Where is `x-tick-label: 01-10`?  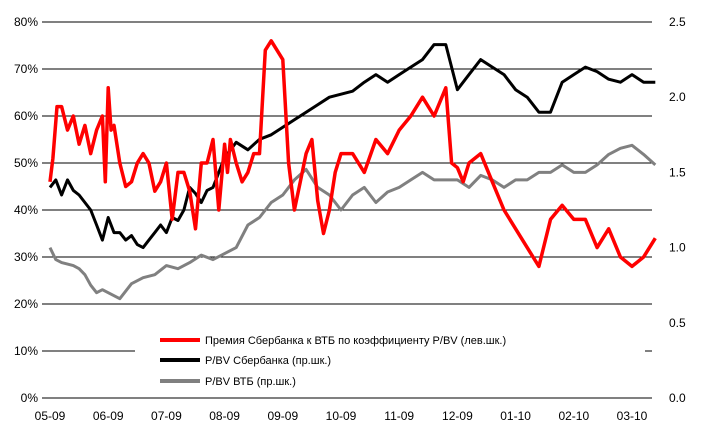
x-tick-label: 01-10 is located at coordinates (515, 416).